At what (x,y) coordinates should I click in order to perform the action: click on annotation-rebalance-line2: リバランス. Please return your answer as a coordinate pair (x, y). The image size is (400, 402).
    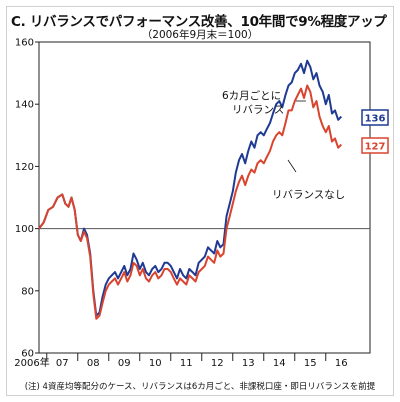
    Looking at the image, I should click on (258, 110).